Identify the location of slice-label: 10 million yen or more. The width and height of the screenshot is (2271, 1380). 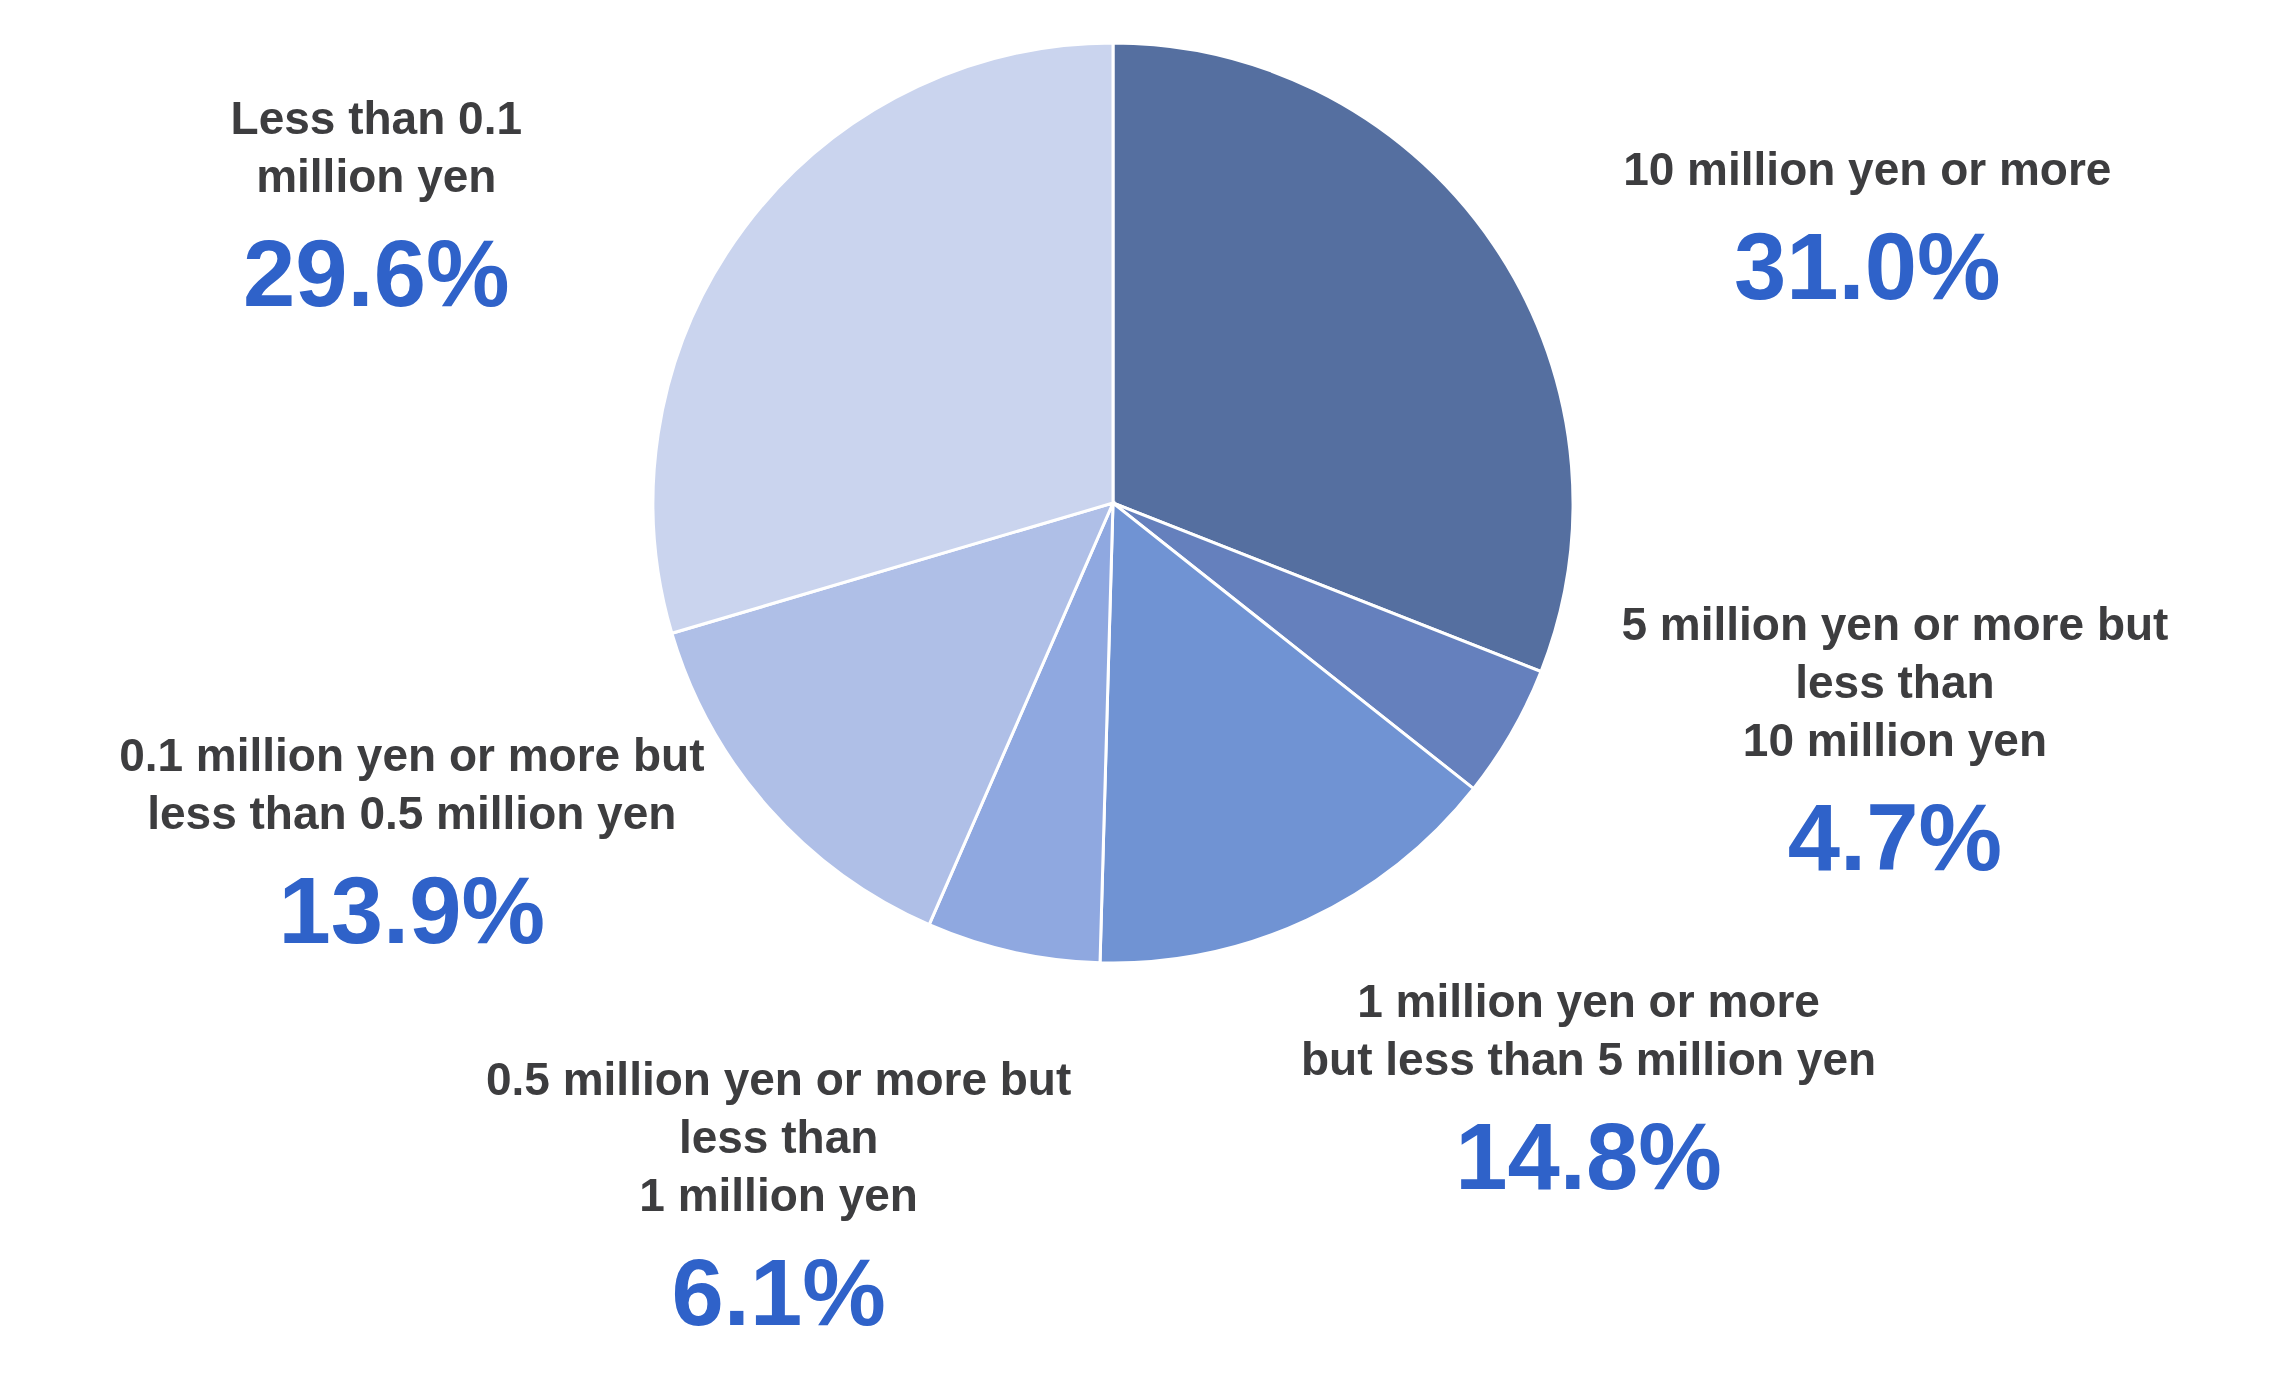
(1867, 169).